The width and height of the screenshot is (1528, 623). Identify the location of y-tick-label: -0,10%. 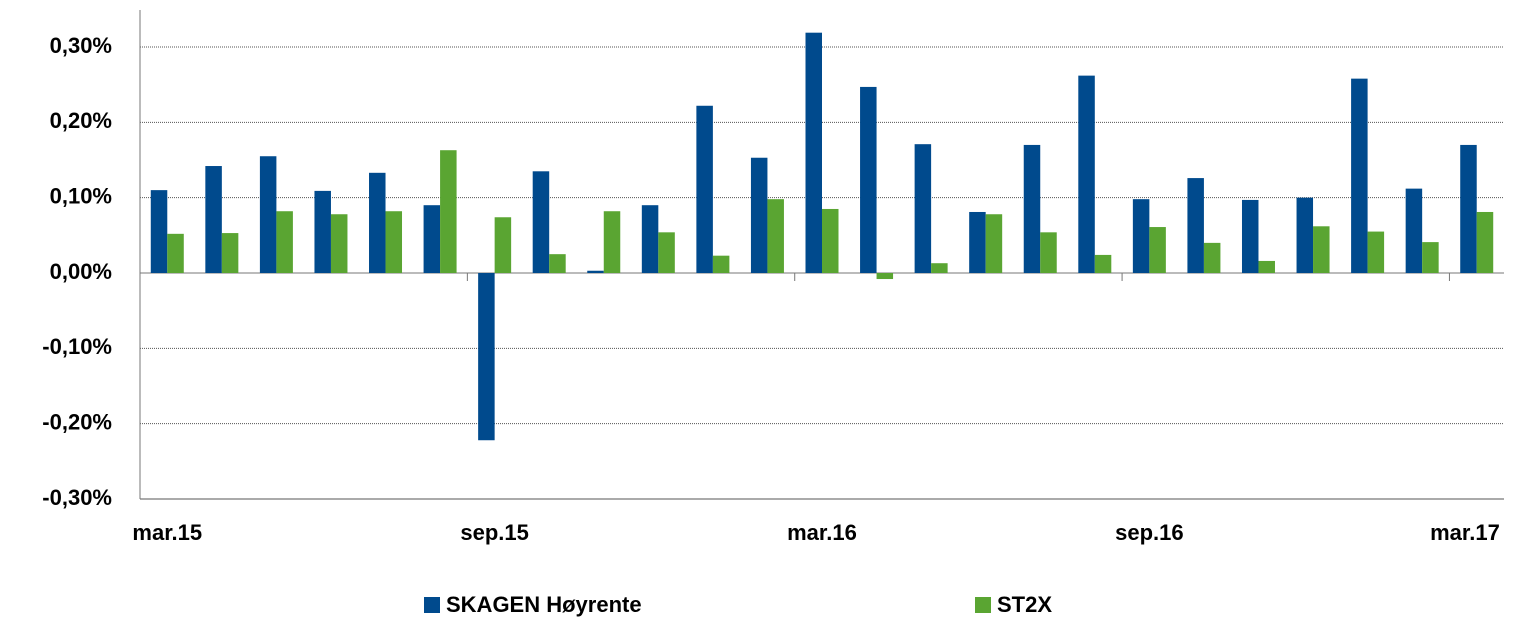
(77, 346).